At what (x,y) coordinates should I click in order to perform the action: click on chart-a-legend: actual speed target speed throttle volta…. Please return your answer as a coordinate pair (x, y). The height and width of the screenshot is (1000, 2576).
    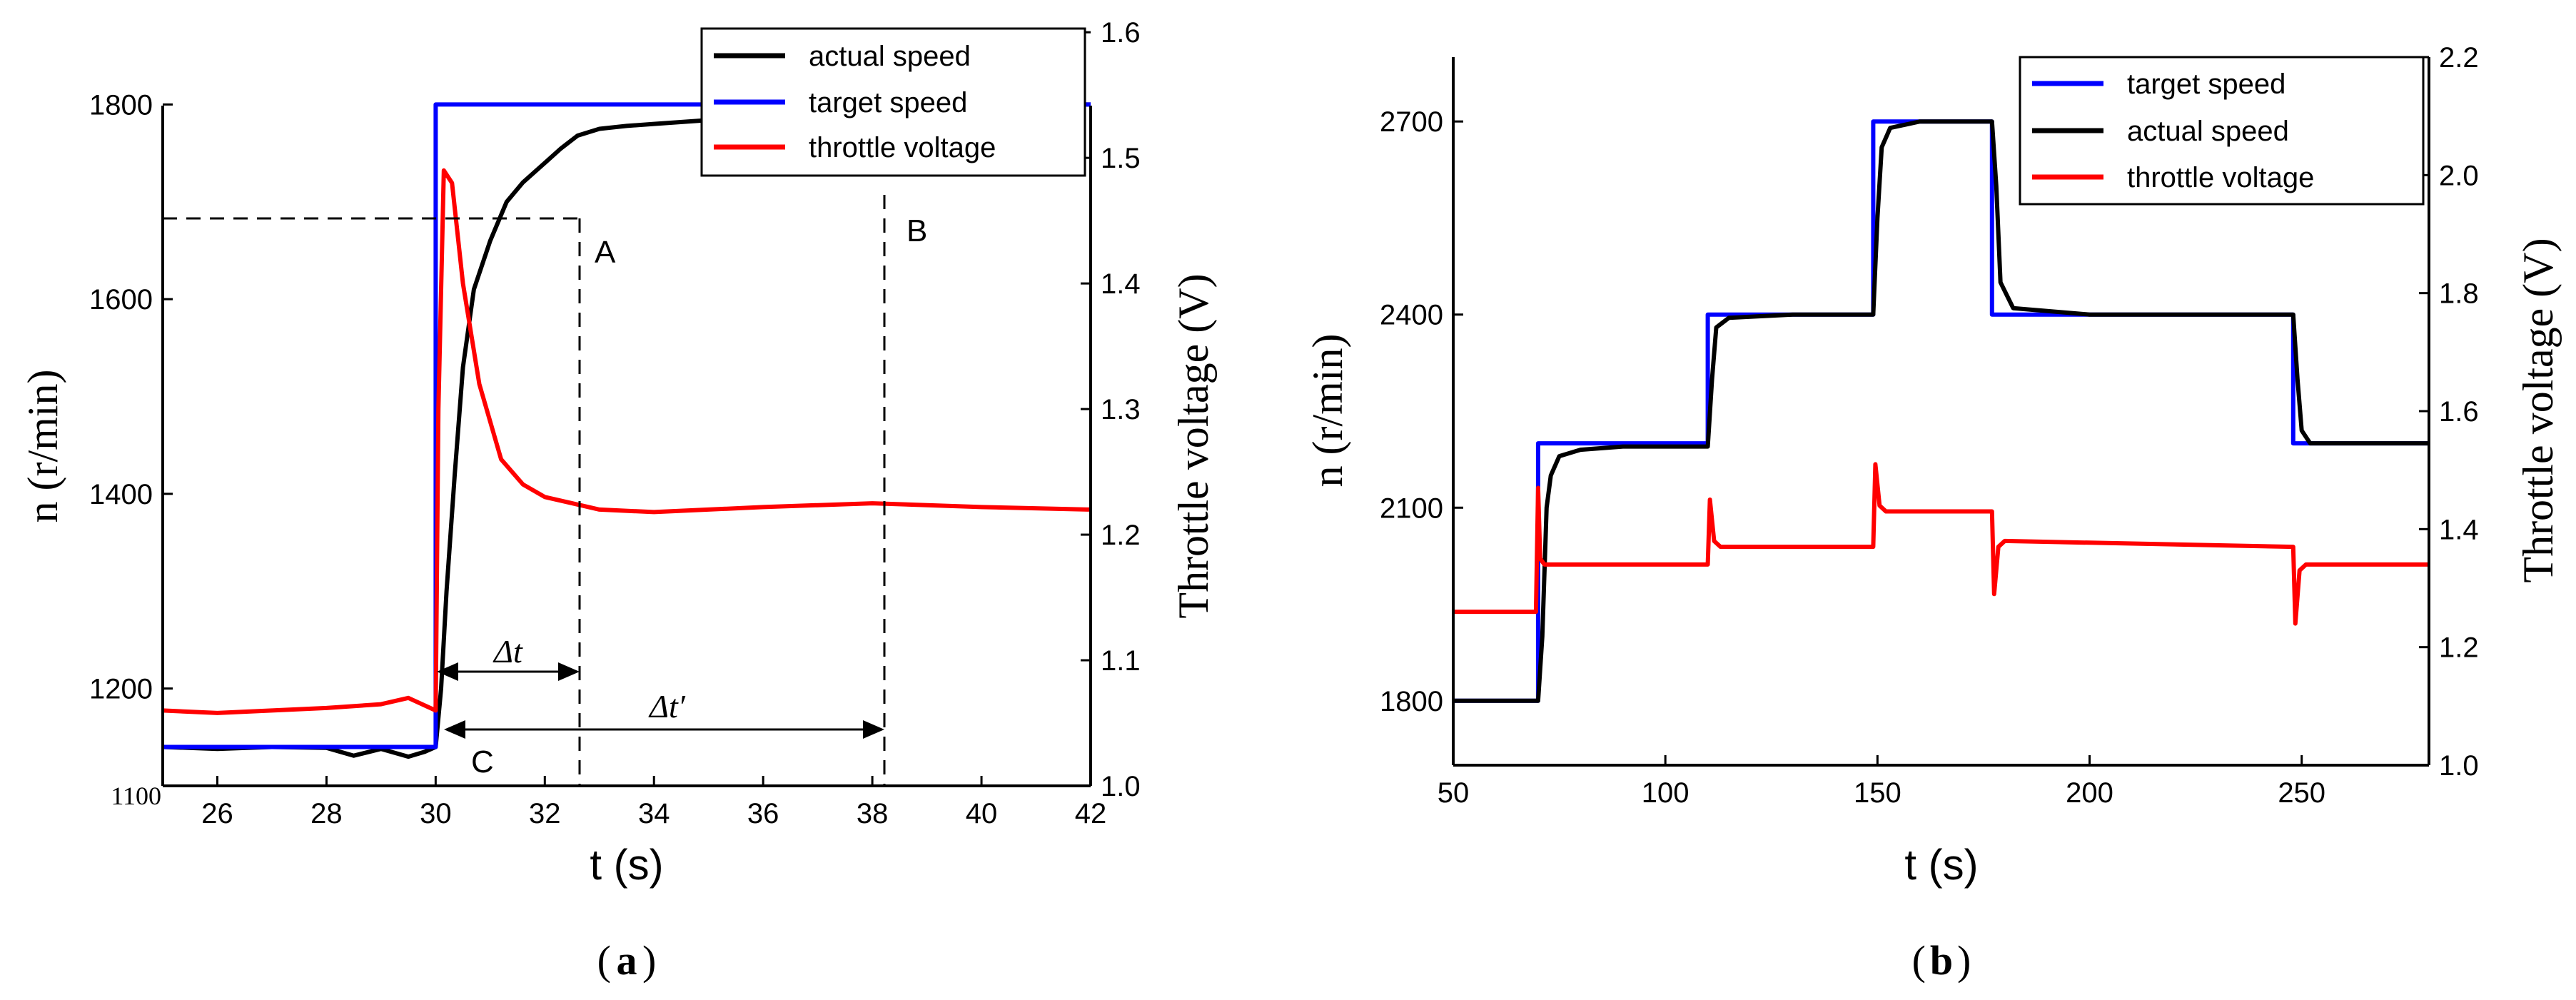
    Looking at the image, I should click on (893, 102).